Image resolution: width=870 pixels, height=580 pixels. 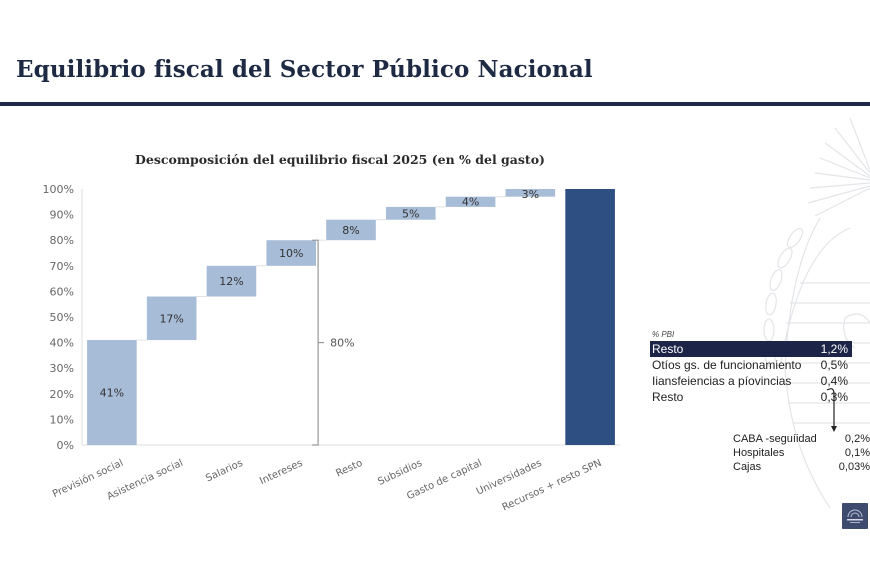 I want to click on pbi-row: Iiansfeiencias a píovincias 0,4%, so click(x=751, y=381).